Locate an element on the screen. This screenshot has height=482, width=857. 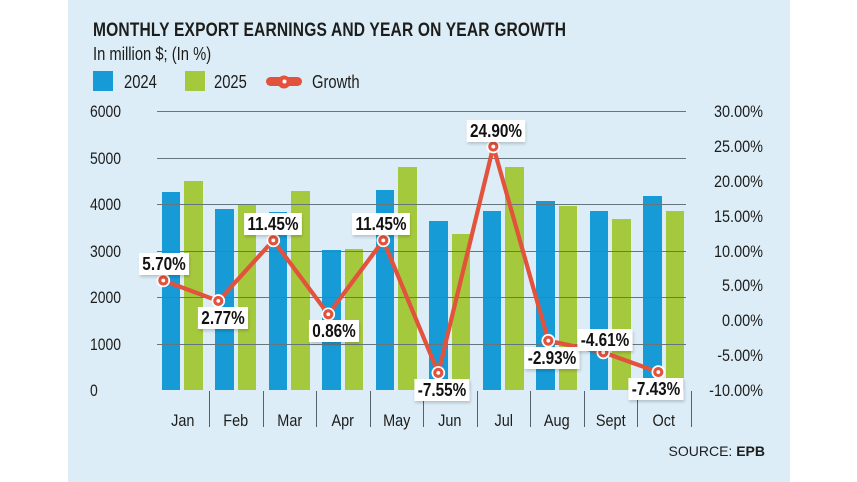
growth-value-label: -4.61% is located at coordinates (605, 340).